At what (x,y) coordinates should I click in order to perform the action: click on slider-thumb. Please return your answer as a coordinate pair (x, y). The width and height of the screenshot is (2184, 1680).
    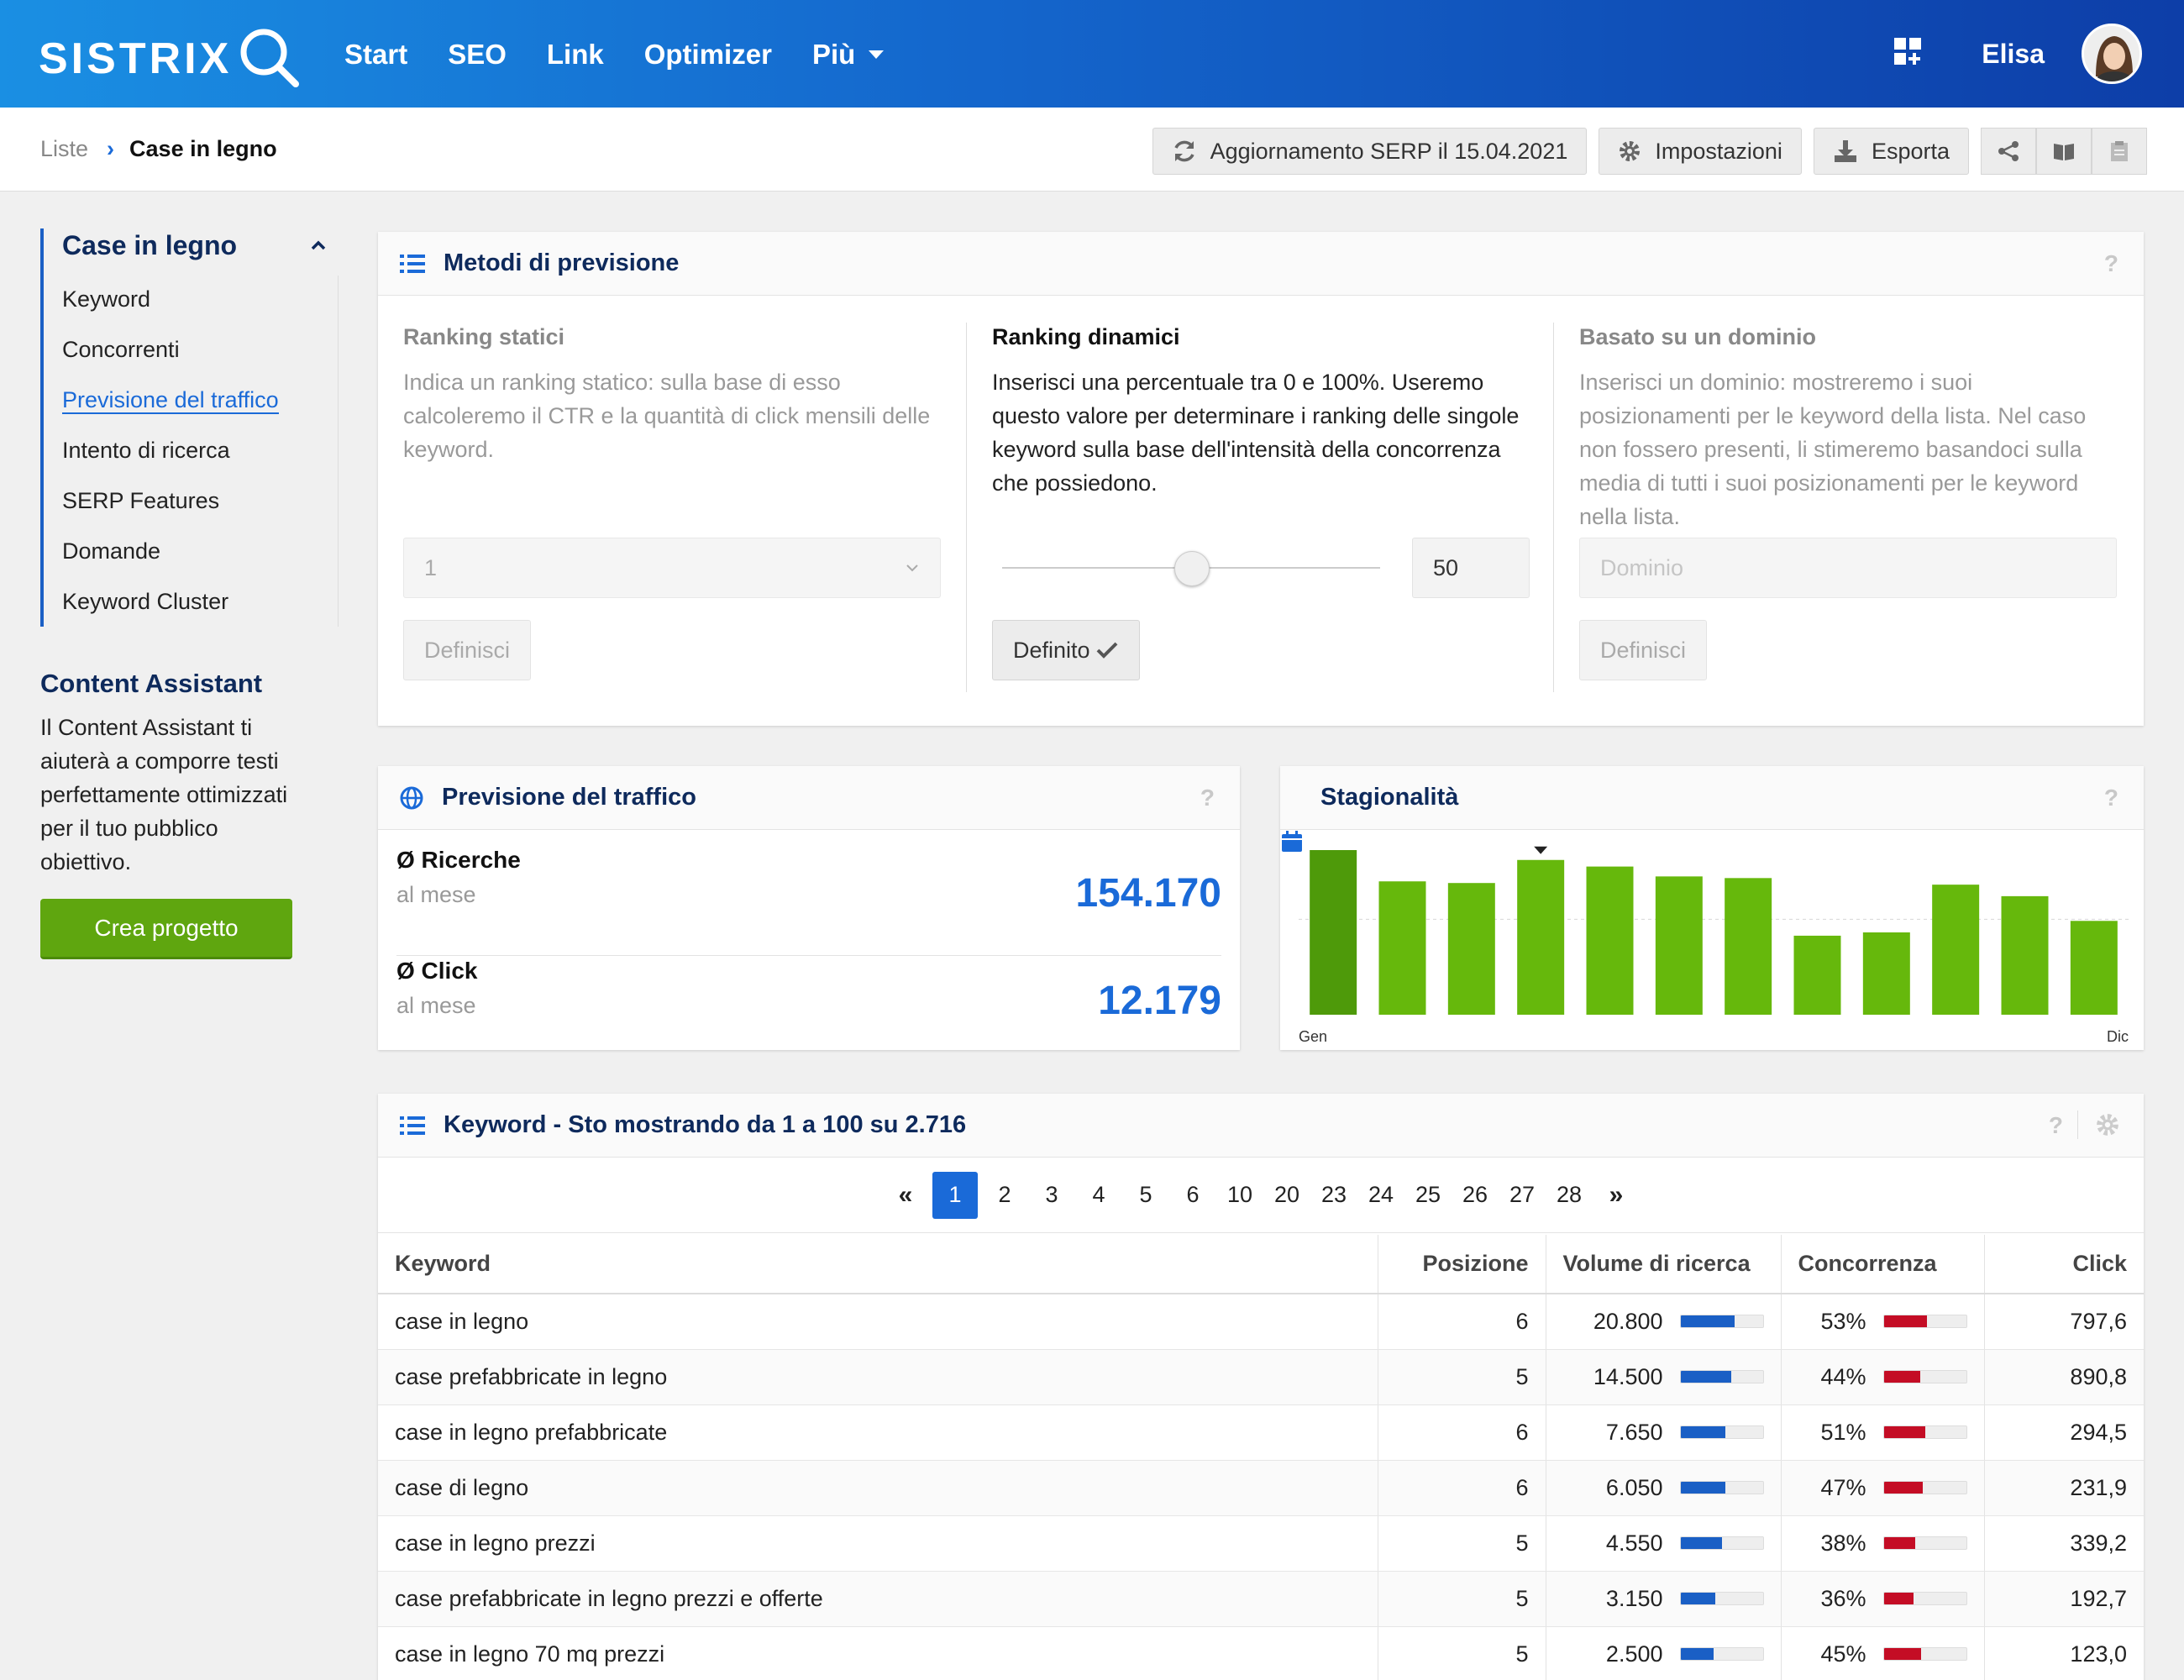
    Looking at the image, I should click on (1192, 568).